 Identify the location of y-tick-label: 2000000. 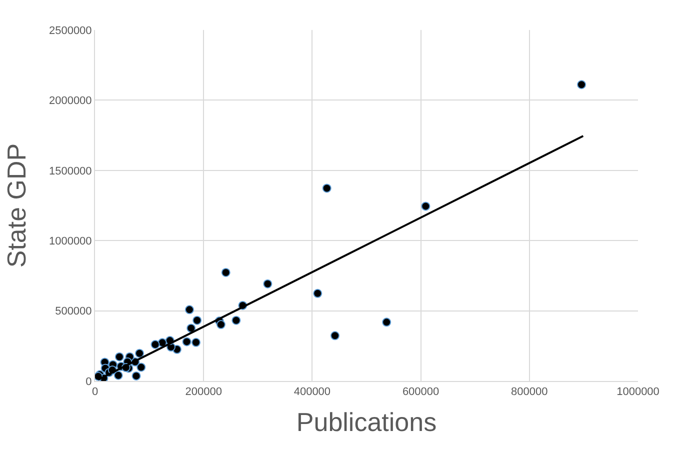
(70, 101).